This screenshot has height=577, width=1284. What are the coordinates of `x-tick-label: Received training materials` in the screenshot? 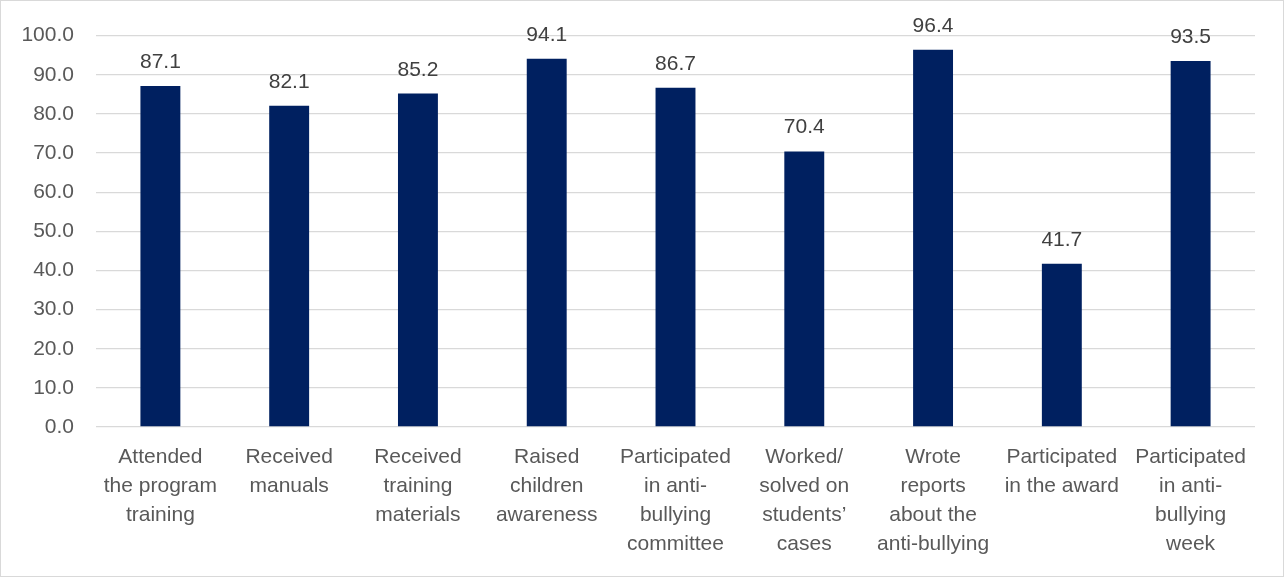 It's located at (418, 485).